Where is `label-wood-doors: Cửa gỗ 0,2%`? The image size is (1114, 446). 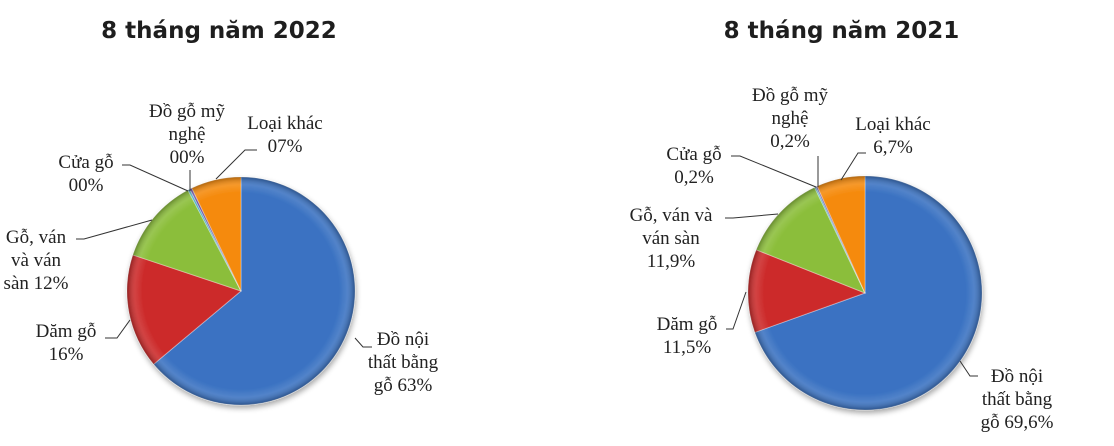
label-wood-doors: Cửa gỗ 0,2% is located at coordinates (694, 166).